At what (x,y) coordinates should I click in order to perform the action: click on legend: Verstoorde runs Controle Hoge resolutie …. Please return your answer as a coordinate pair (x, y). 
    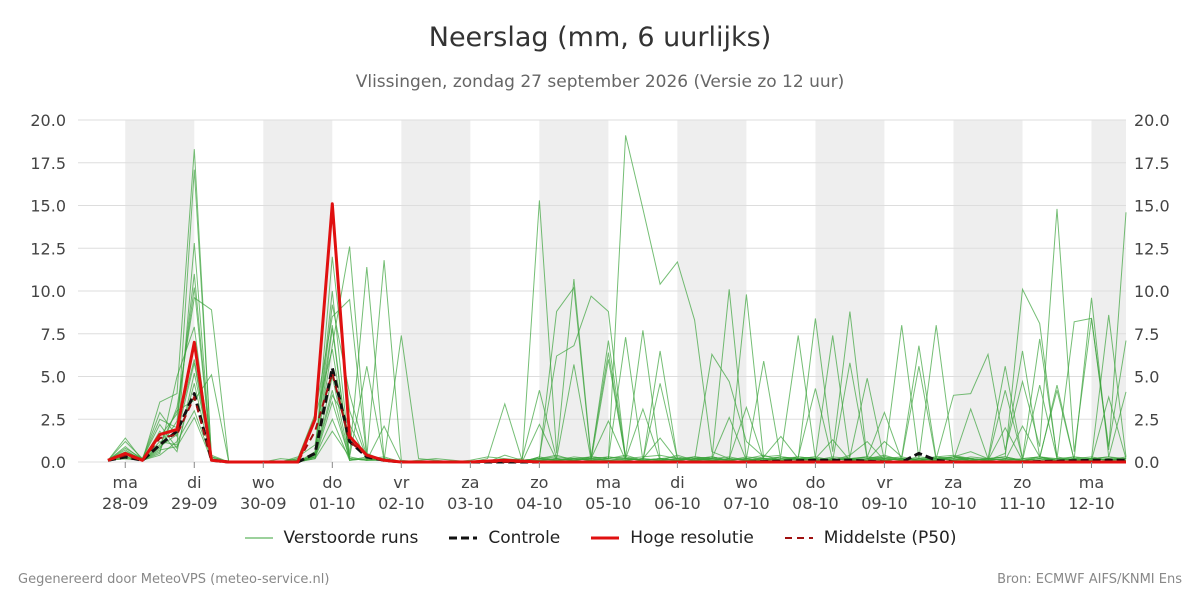
    Looking at the image, I should click on (600, 538).